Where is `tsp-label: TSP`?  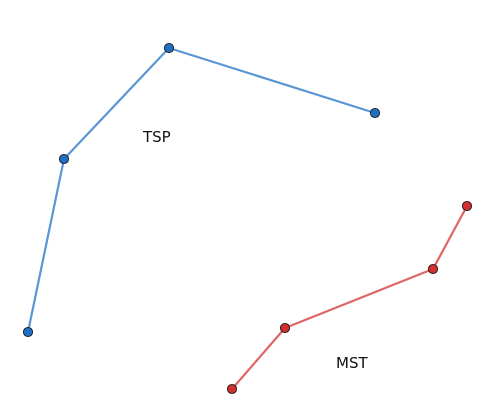
tsp-label: TSP is located at coordinates (156, 137).